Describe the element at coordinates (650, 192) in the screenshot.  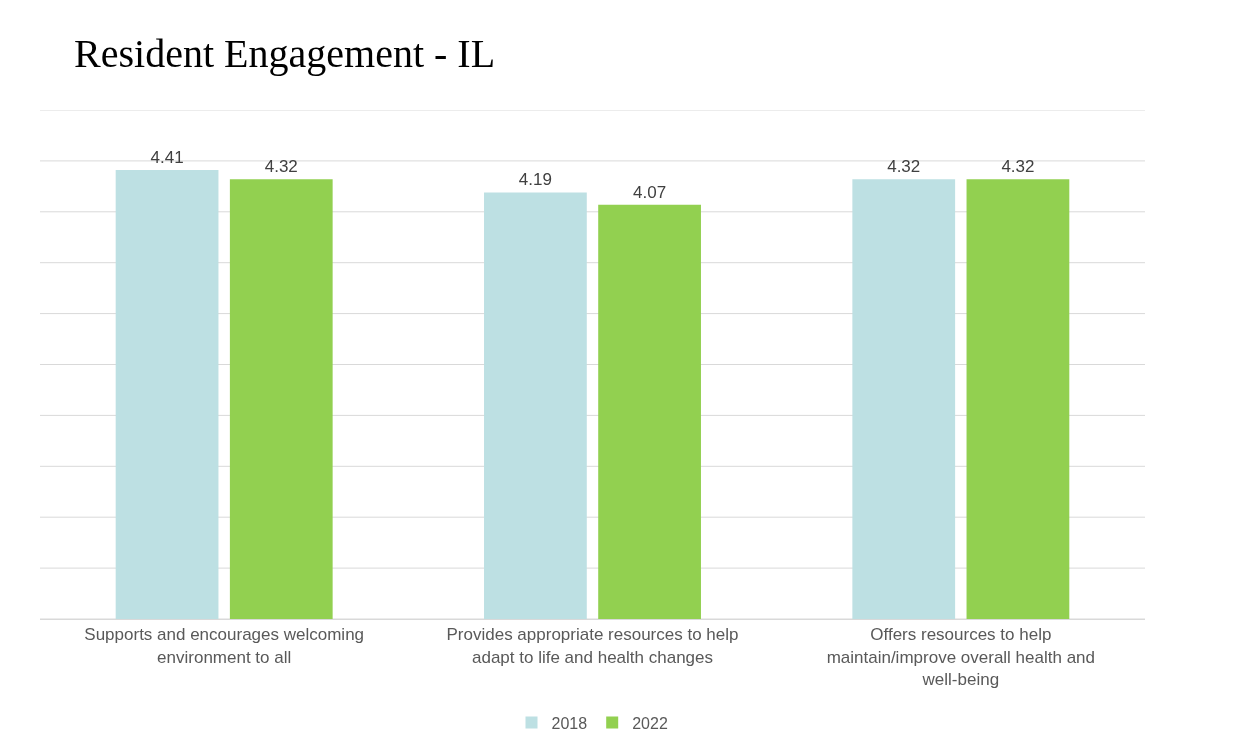
I see `data-label: 4.07` at that location.